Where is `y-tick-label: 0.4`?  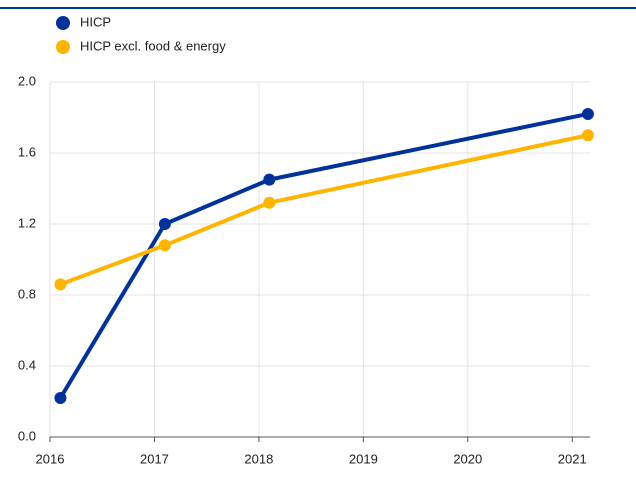
y-tick-label: 0.4 is located at coordinates (27, 364).